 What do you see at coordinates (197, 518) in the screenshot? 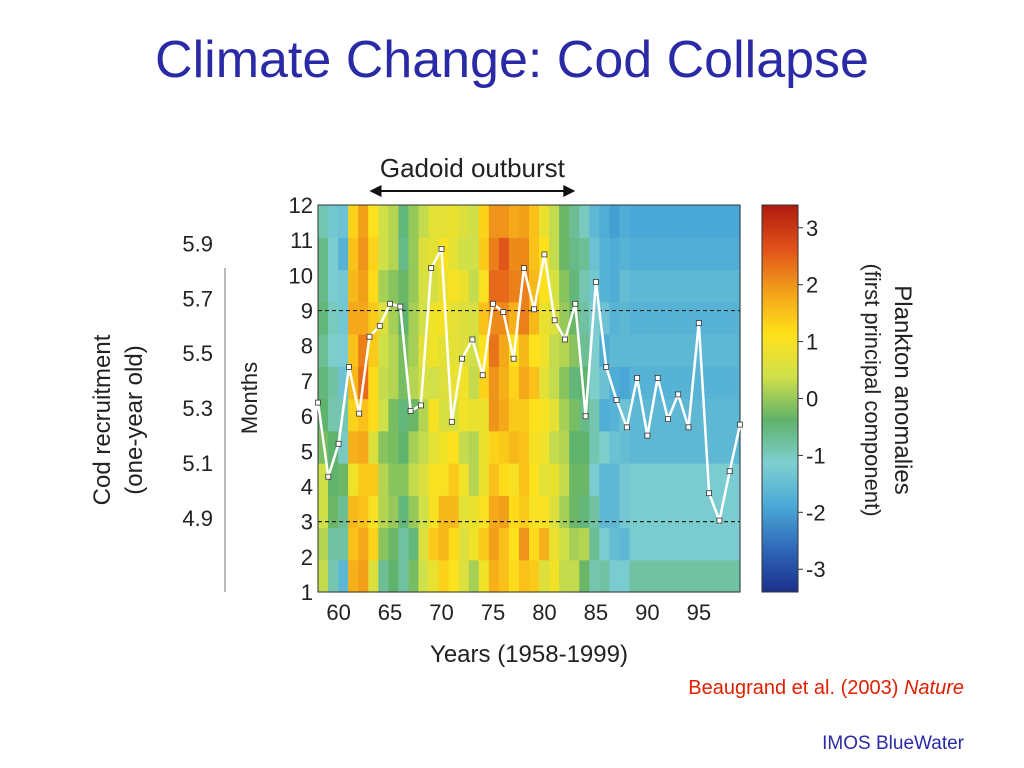
I see `recruitment-tick-label: 4.9` at bounding box center [197, 518].